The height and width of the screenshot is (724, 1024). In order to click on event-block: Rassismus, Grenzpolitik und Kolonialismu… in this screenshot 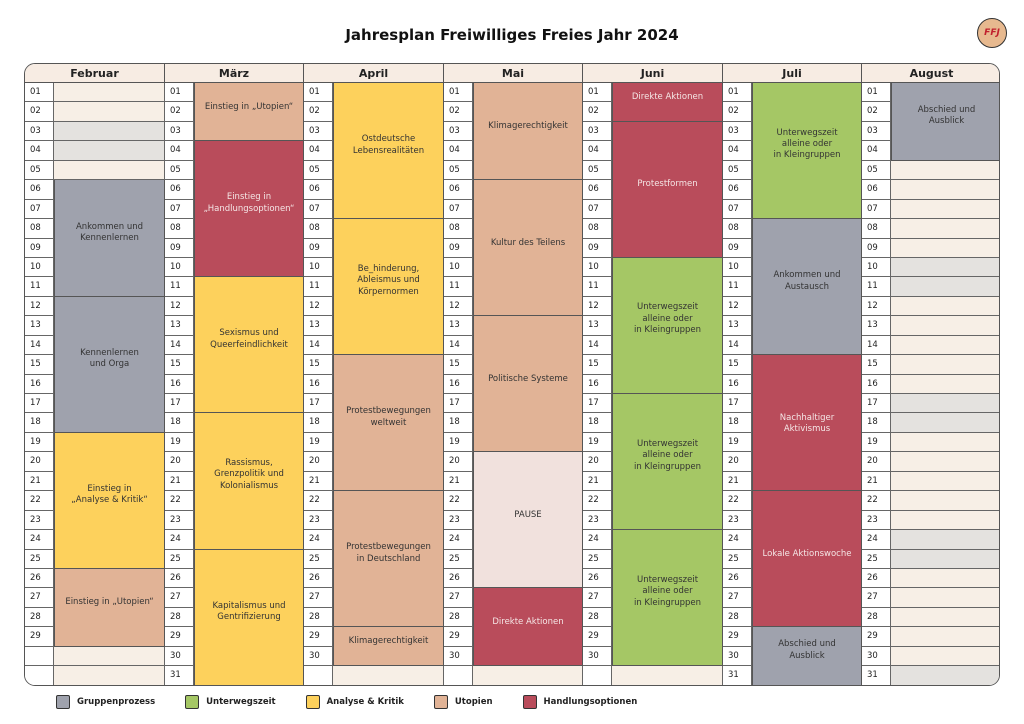, I will do `click(249, 481)`.